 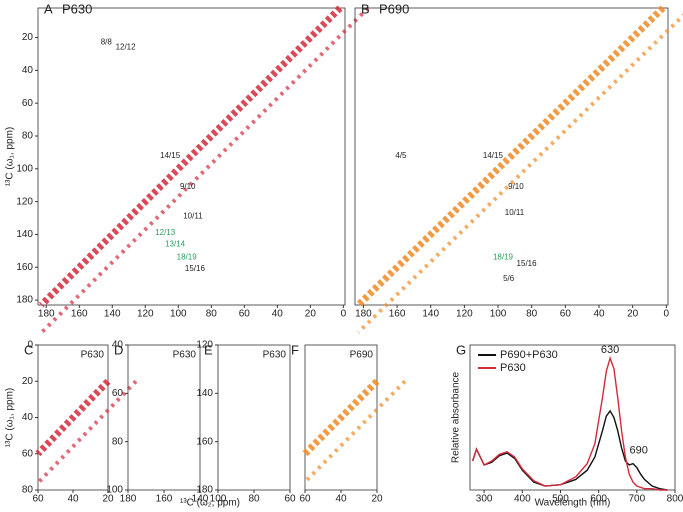 What do you see at coordinates (636, 499) in the screenshot?
I see `x-tick-label: 700` at bounding box center [636, 499].